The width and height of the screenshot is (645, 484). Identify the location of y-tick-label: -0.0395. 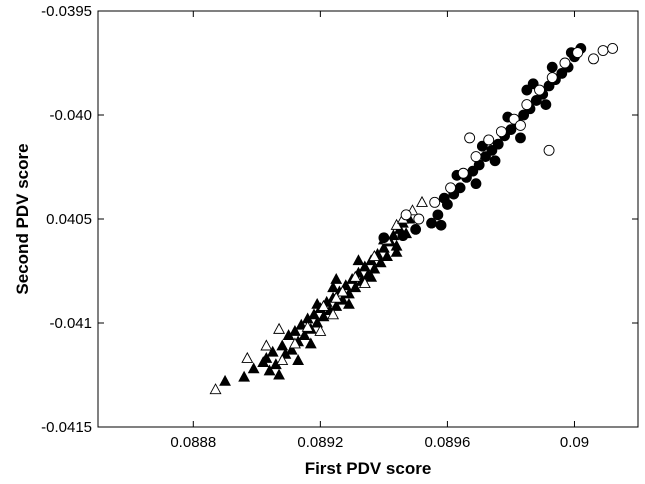
(66, 11).